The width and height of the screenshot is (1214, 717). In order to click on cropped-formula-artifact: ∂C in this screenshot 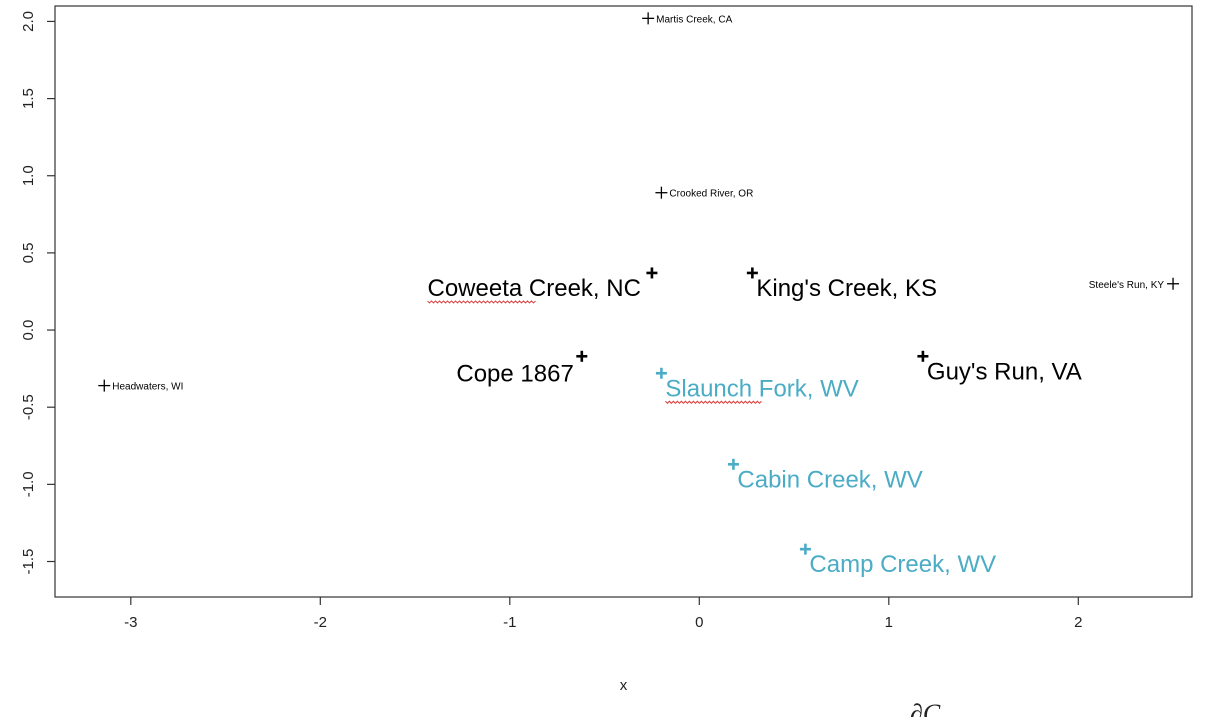, I will do `click(925, 708)`.